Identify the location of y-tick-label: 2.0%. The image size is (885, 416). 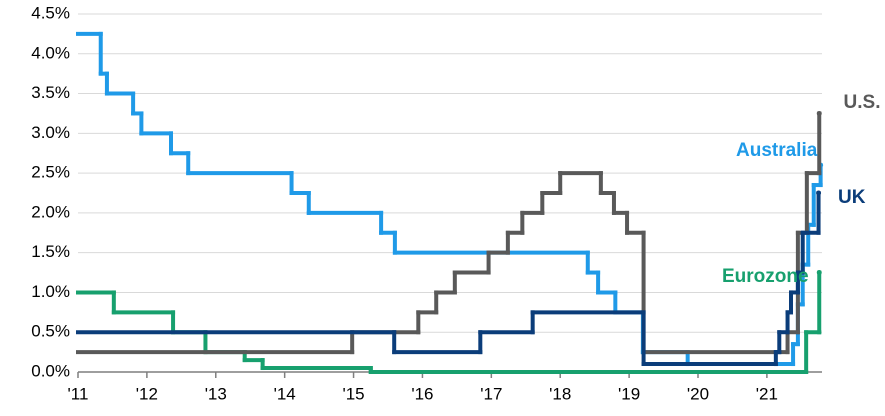
(50, 211).